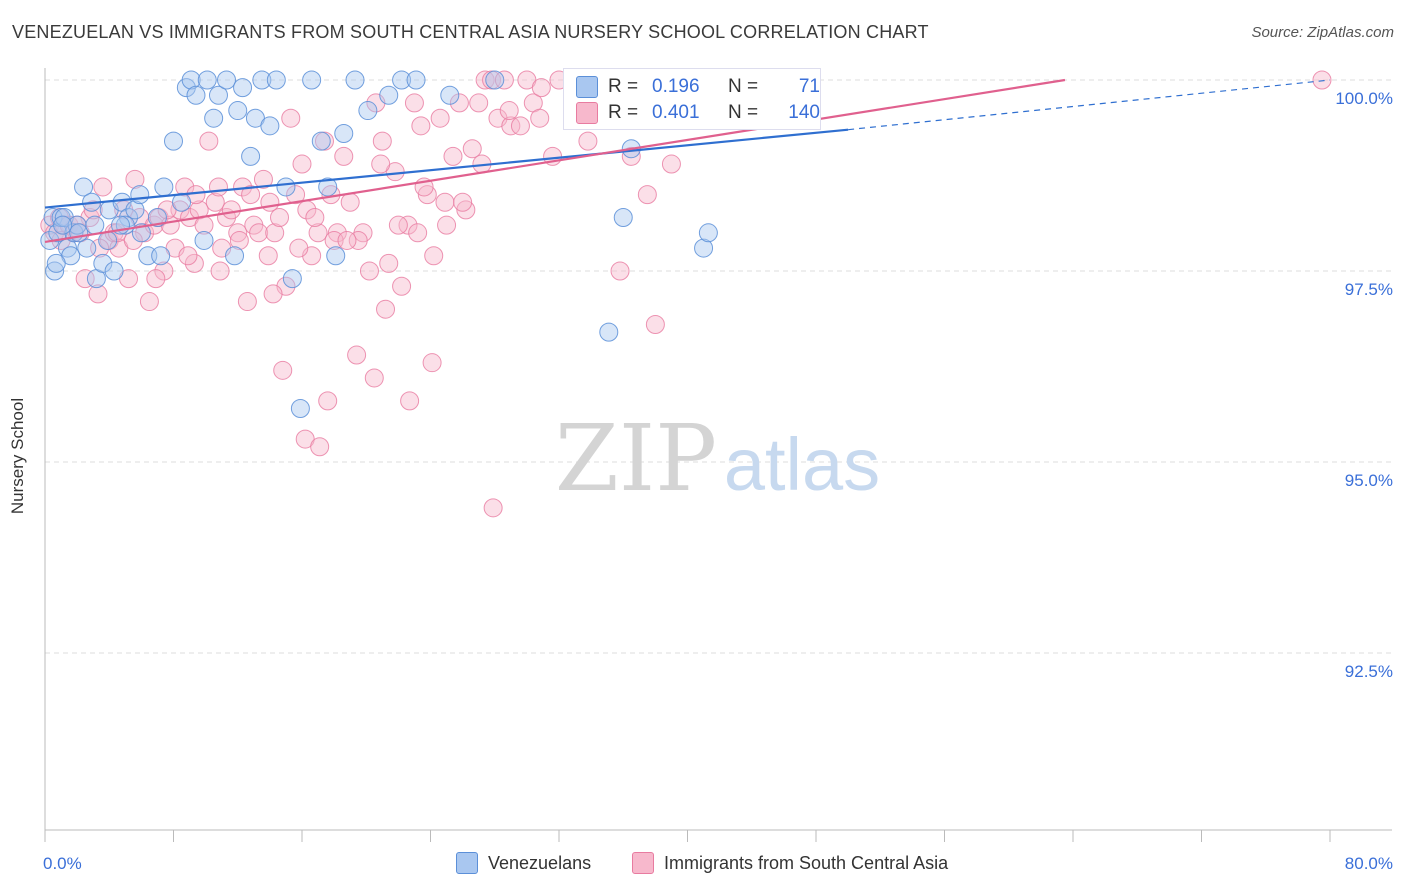 The height and width of the screenshot is (892, 1406). I want to click on n-label: N =, so click(743, 112).